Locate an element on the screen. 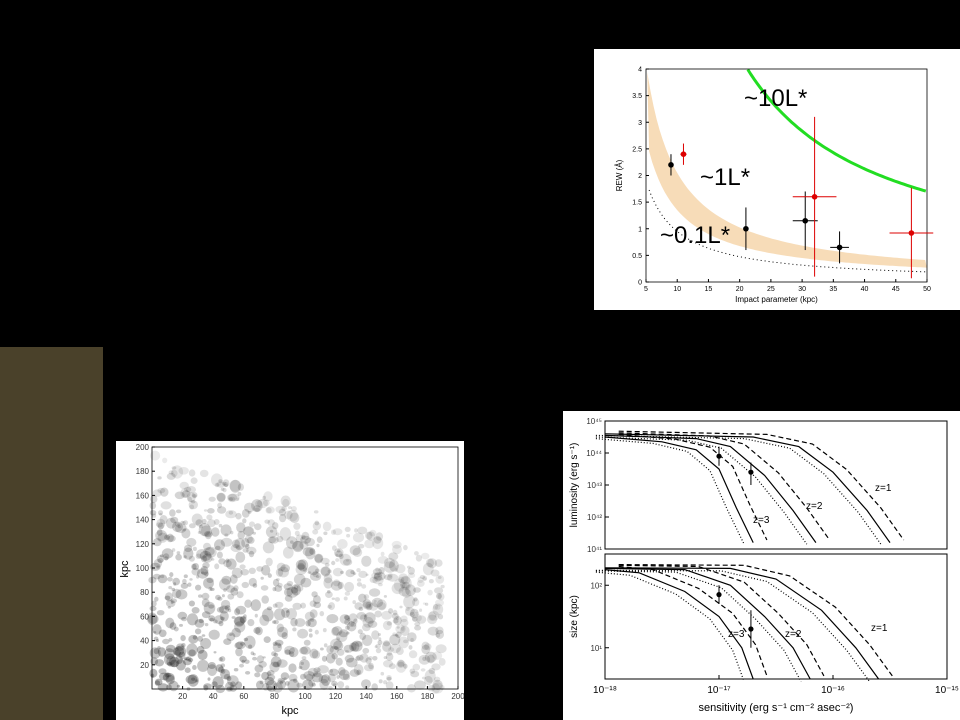 The height and width of the screenshot is (720, 960). x-tick-label: 20 is located at coordinates (182, 696).